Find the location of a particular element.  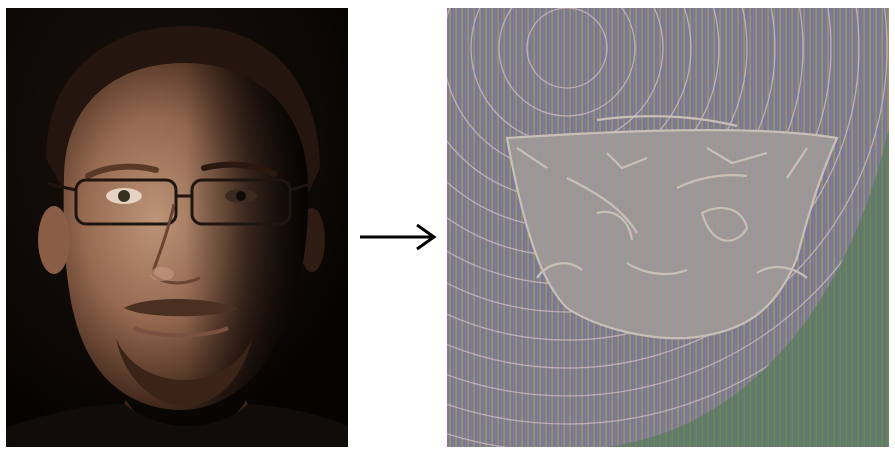

hair is located at coordinates (183, 112).